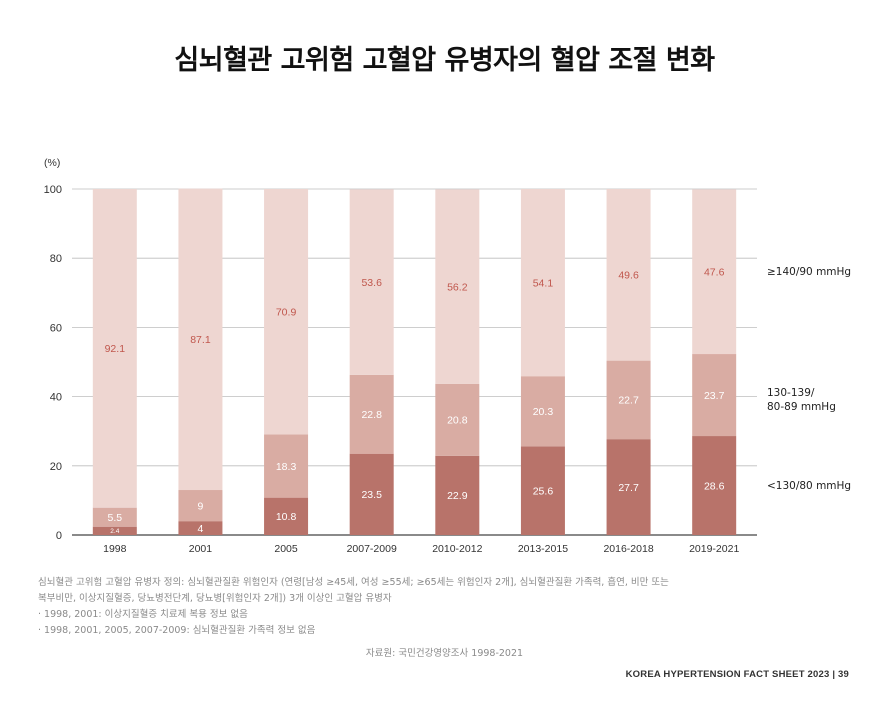  Describe the element at coordinates (791, 393) in the screenshot. I see `legend-label-mid-line1: 130-139/` at that location.